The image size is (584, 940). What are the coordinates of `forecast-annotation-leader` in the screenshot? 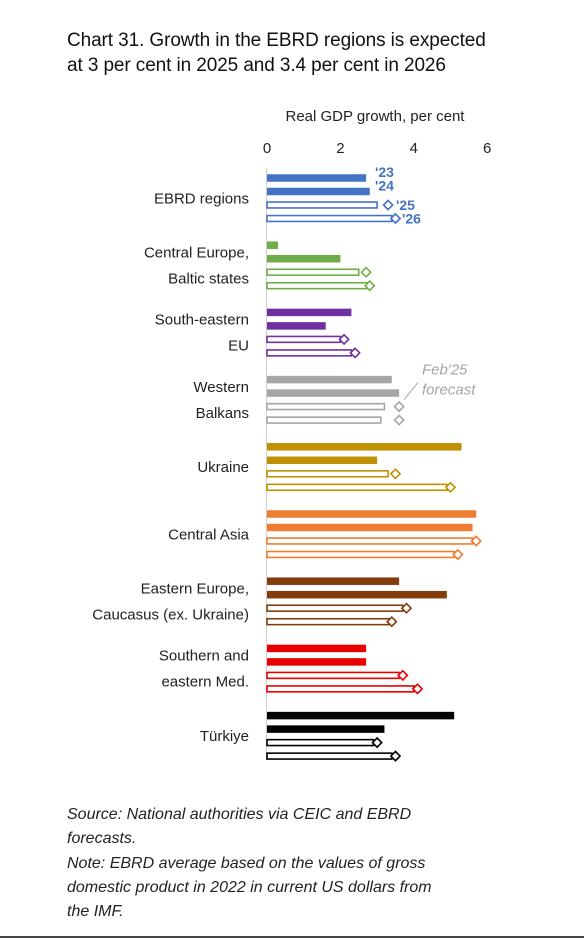 It's located at (411, 391).